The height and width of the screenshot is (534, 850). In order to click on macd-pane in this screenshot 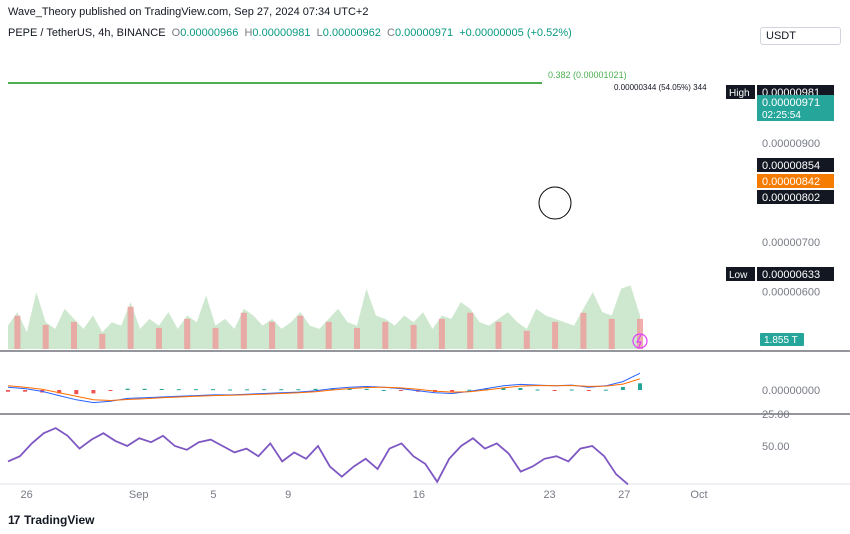, I will do `click(324, 388)`.